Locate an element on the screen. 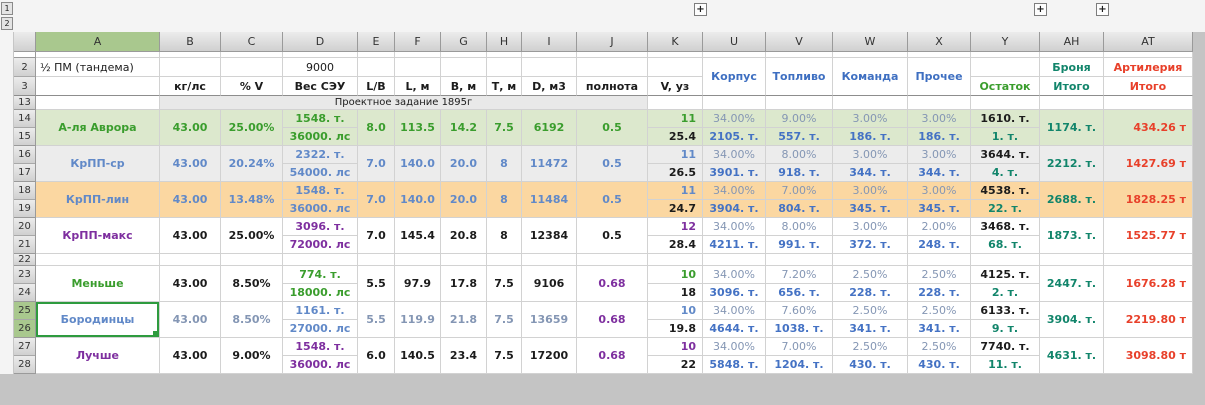 This screenshot has width=1205, height=405. cell-W17: 344. т. is located at coordinates (870, 172).